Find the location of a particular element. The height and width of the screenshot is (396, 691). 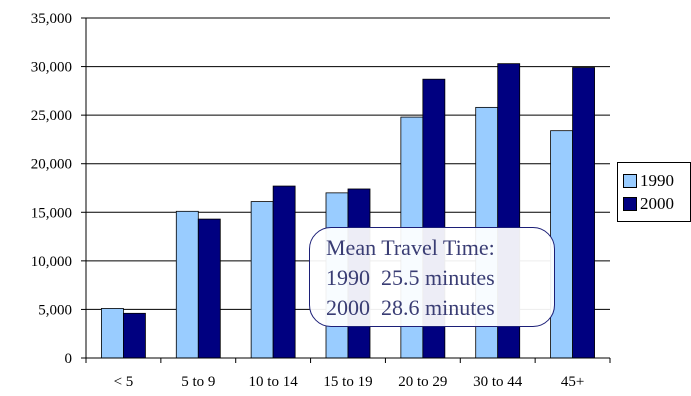

y-tick-label: 15,000 is located at coordinates (51, 213).